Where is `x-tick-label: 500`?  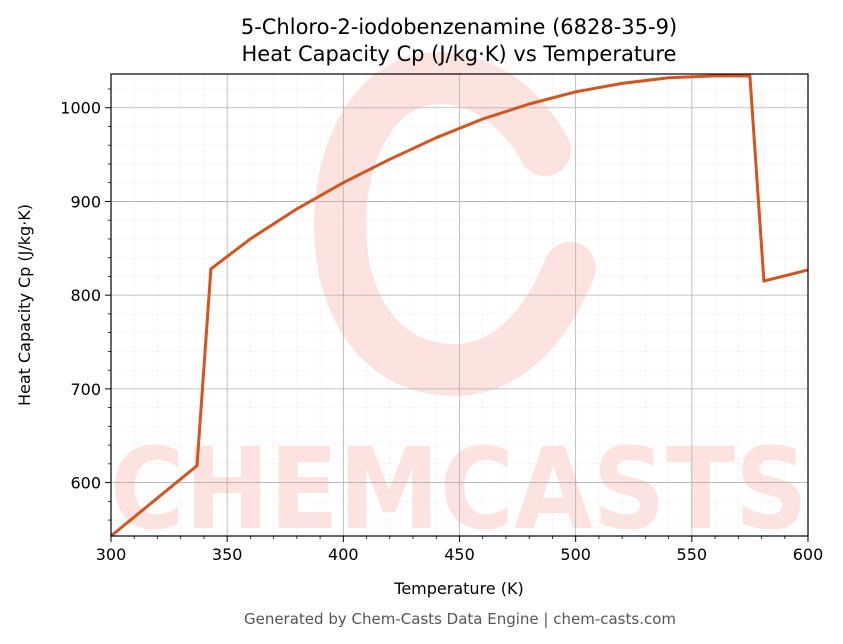
x-tick-label: 500 is located at coordinates (575, 554).